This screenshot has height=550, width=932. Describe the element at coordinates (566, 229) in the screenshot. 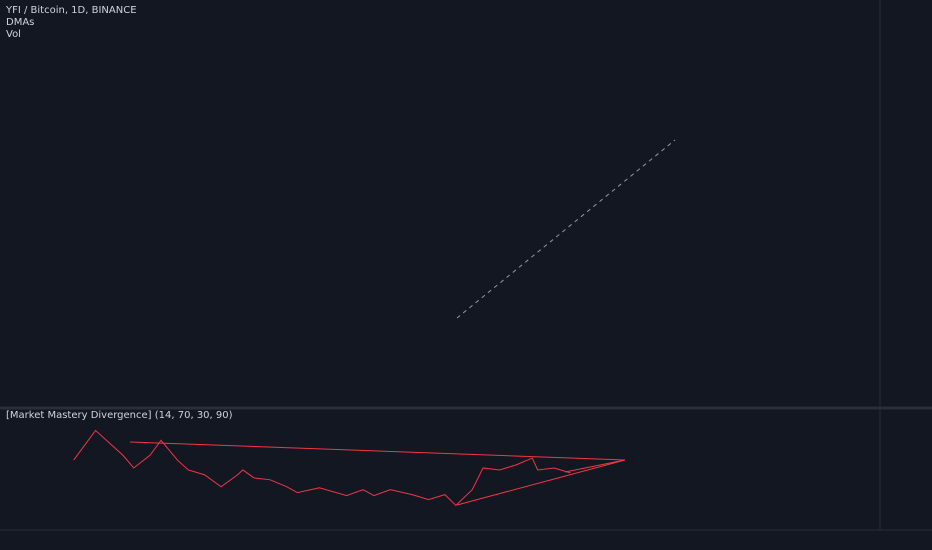

I see `trend-line` at that location.